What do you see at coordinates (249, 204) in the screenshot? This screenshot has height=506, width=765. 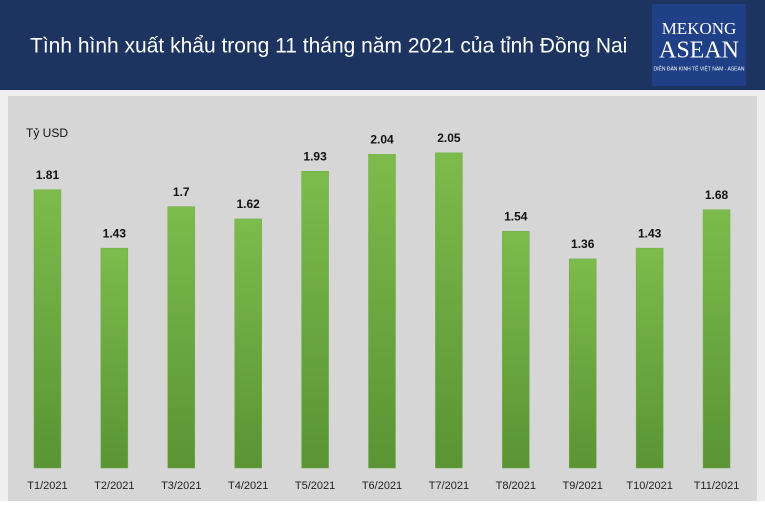 I see `value-label: 1.62` at bounding box center [249, 204].